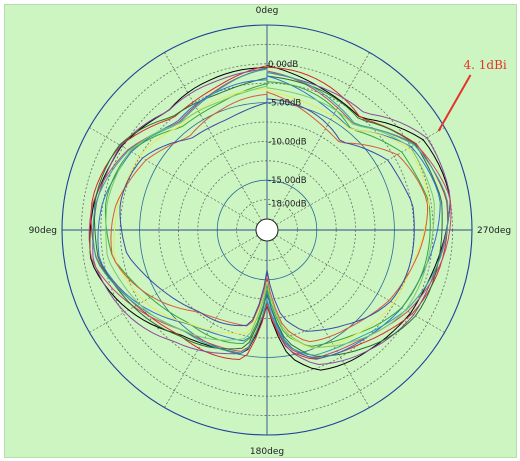  Describe the element at coordinates (494, 231) in the screenshot. I see `angle-label-270: 270deg` at that location.